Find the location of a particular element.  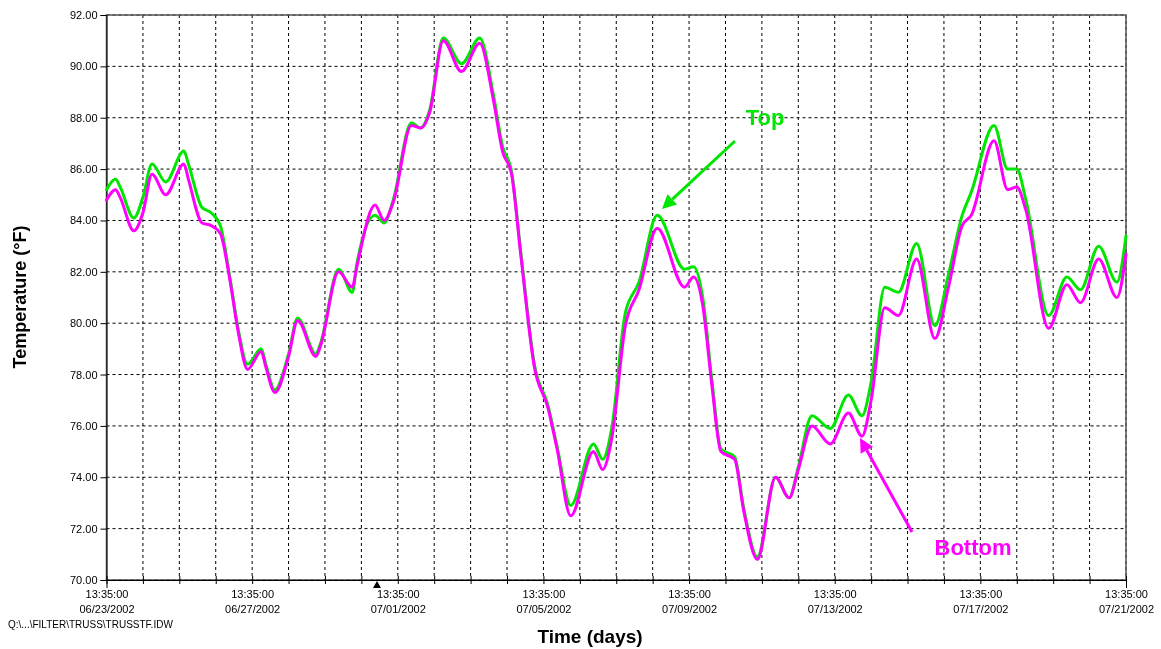

y-axis-title: Temperature (°F) is located at coordinates (20, 297).